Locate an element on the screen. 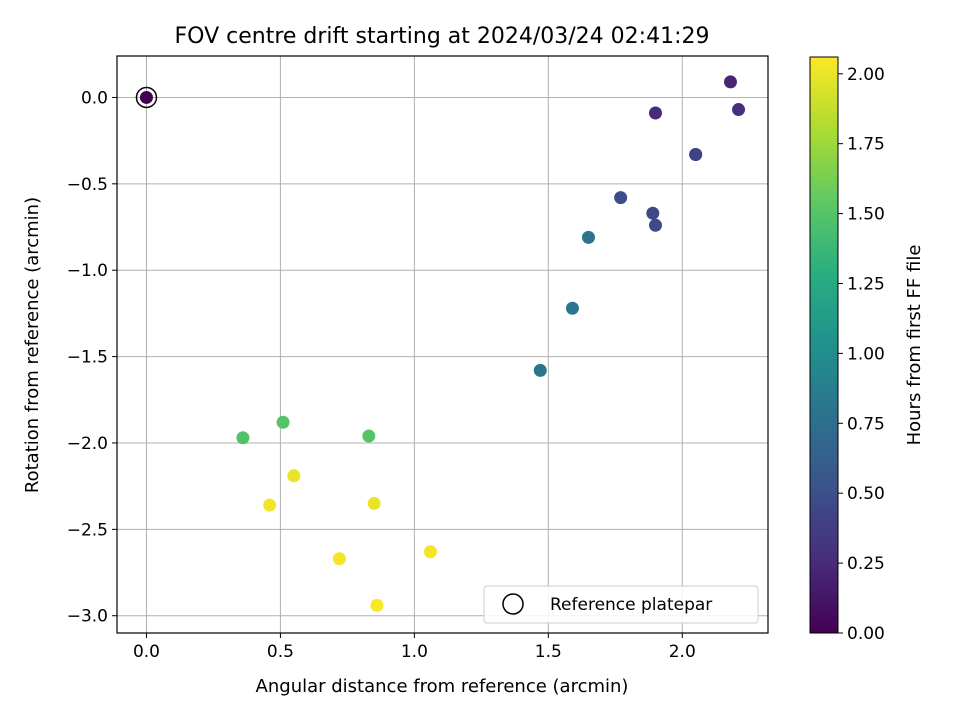 The width and height of the screenshot is (960, 720). colorbar-tick-label: 0.00 is located at coordinates (866, 634).